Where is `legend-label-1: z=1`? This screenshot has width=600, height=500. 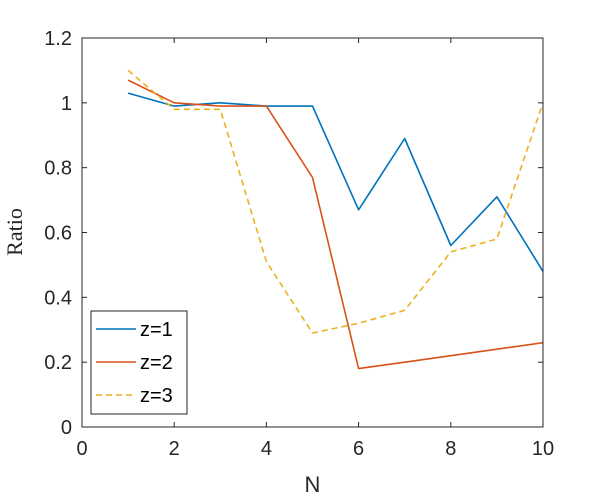 legend-label-1: z=1 is located at coordinates (156, 330).